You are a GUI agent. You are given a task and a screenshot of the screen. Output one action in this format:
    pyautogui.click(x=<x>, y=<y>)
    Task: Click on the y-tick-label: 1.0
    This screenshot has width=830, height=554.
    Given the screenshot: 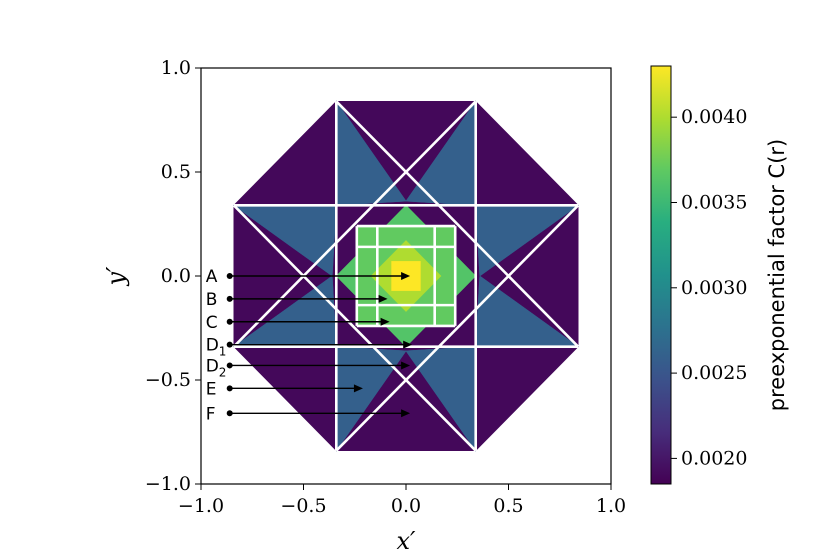 What is the action you would take?
    pyautogui.click(x=176, y=68)
    